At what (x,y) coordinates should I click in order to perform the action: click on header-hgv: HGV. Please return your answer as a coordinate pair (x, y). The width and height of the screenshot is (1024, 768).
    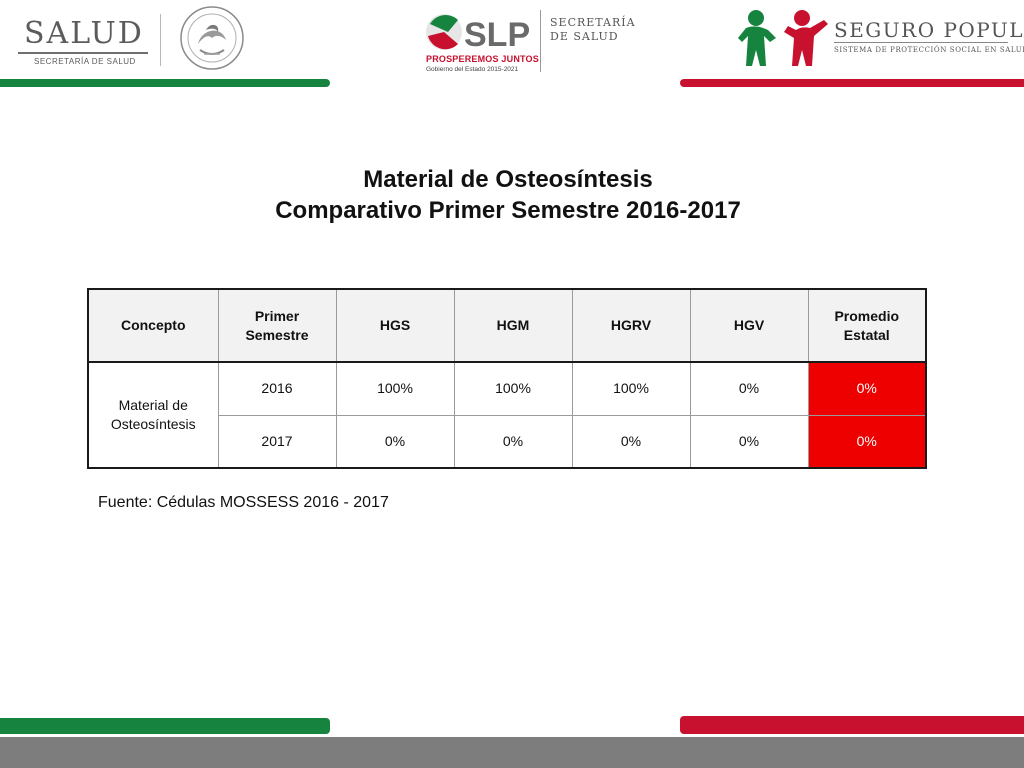
    Looking at the image, I should click on (749, 325).